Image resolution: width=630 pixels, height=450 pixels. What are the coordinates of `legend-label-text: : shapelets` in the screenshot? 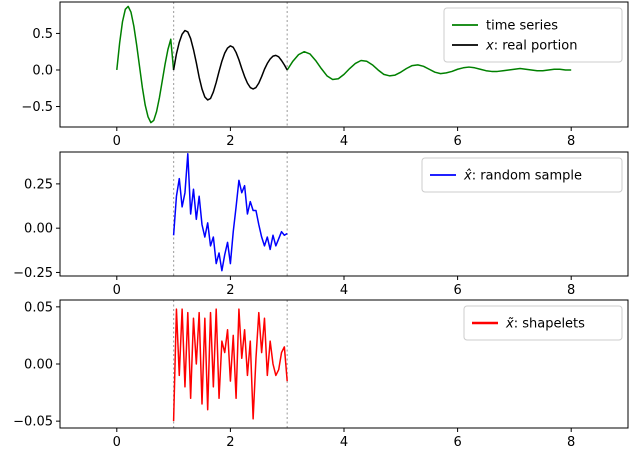 It's located at (549, 324).